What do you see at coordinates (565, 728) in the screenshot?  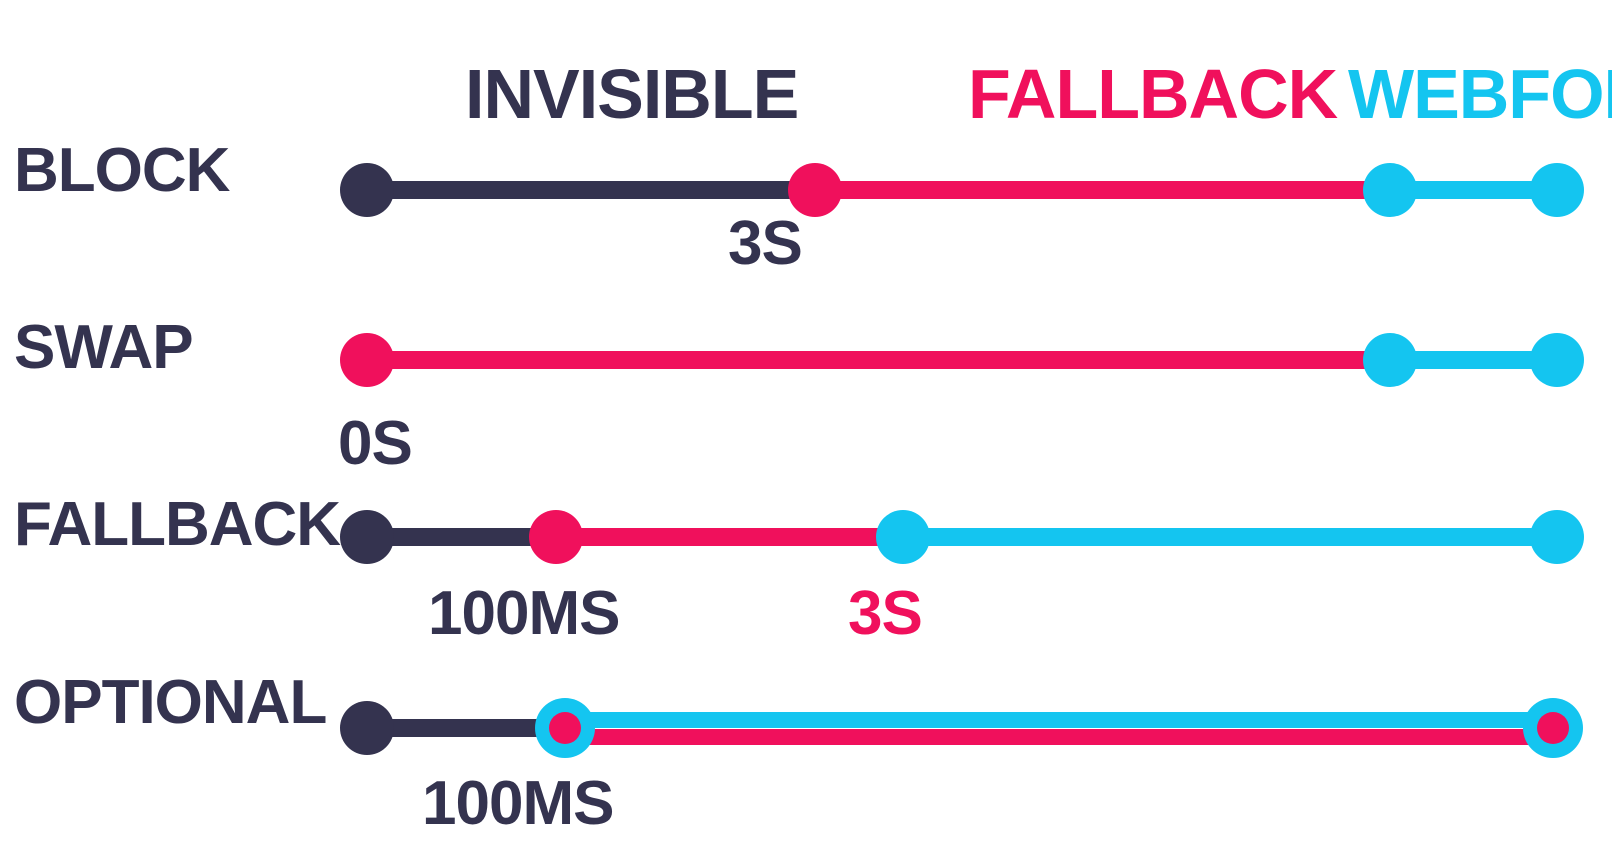 I see `optional-mid-dot` at bounding box center [565, 728].